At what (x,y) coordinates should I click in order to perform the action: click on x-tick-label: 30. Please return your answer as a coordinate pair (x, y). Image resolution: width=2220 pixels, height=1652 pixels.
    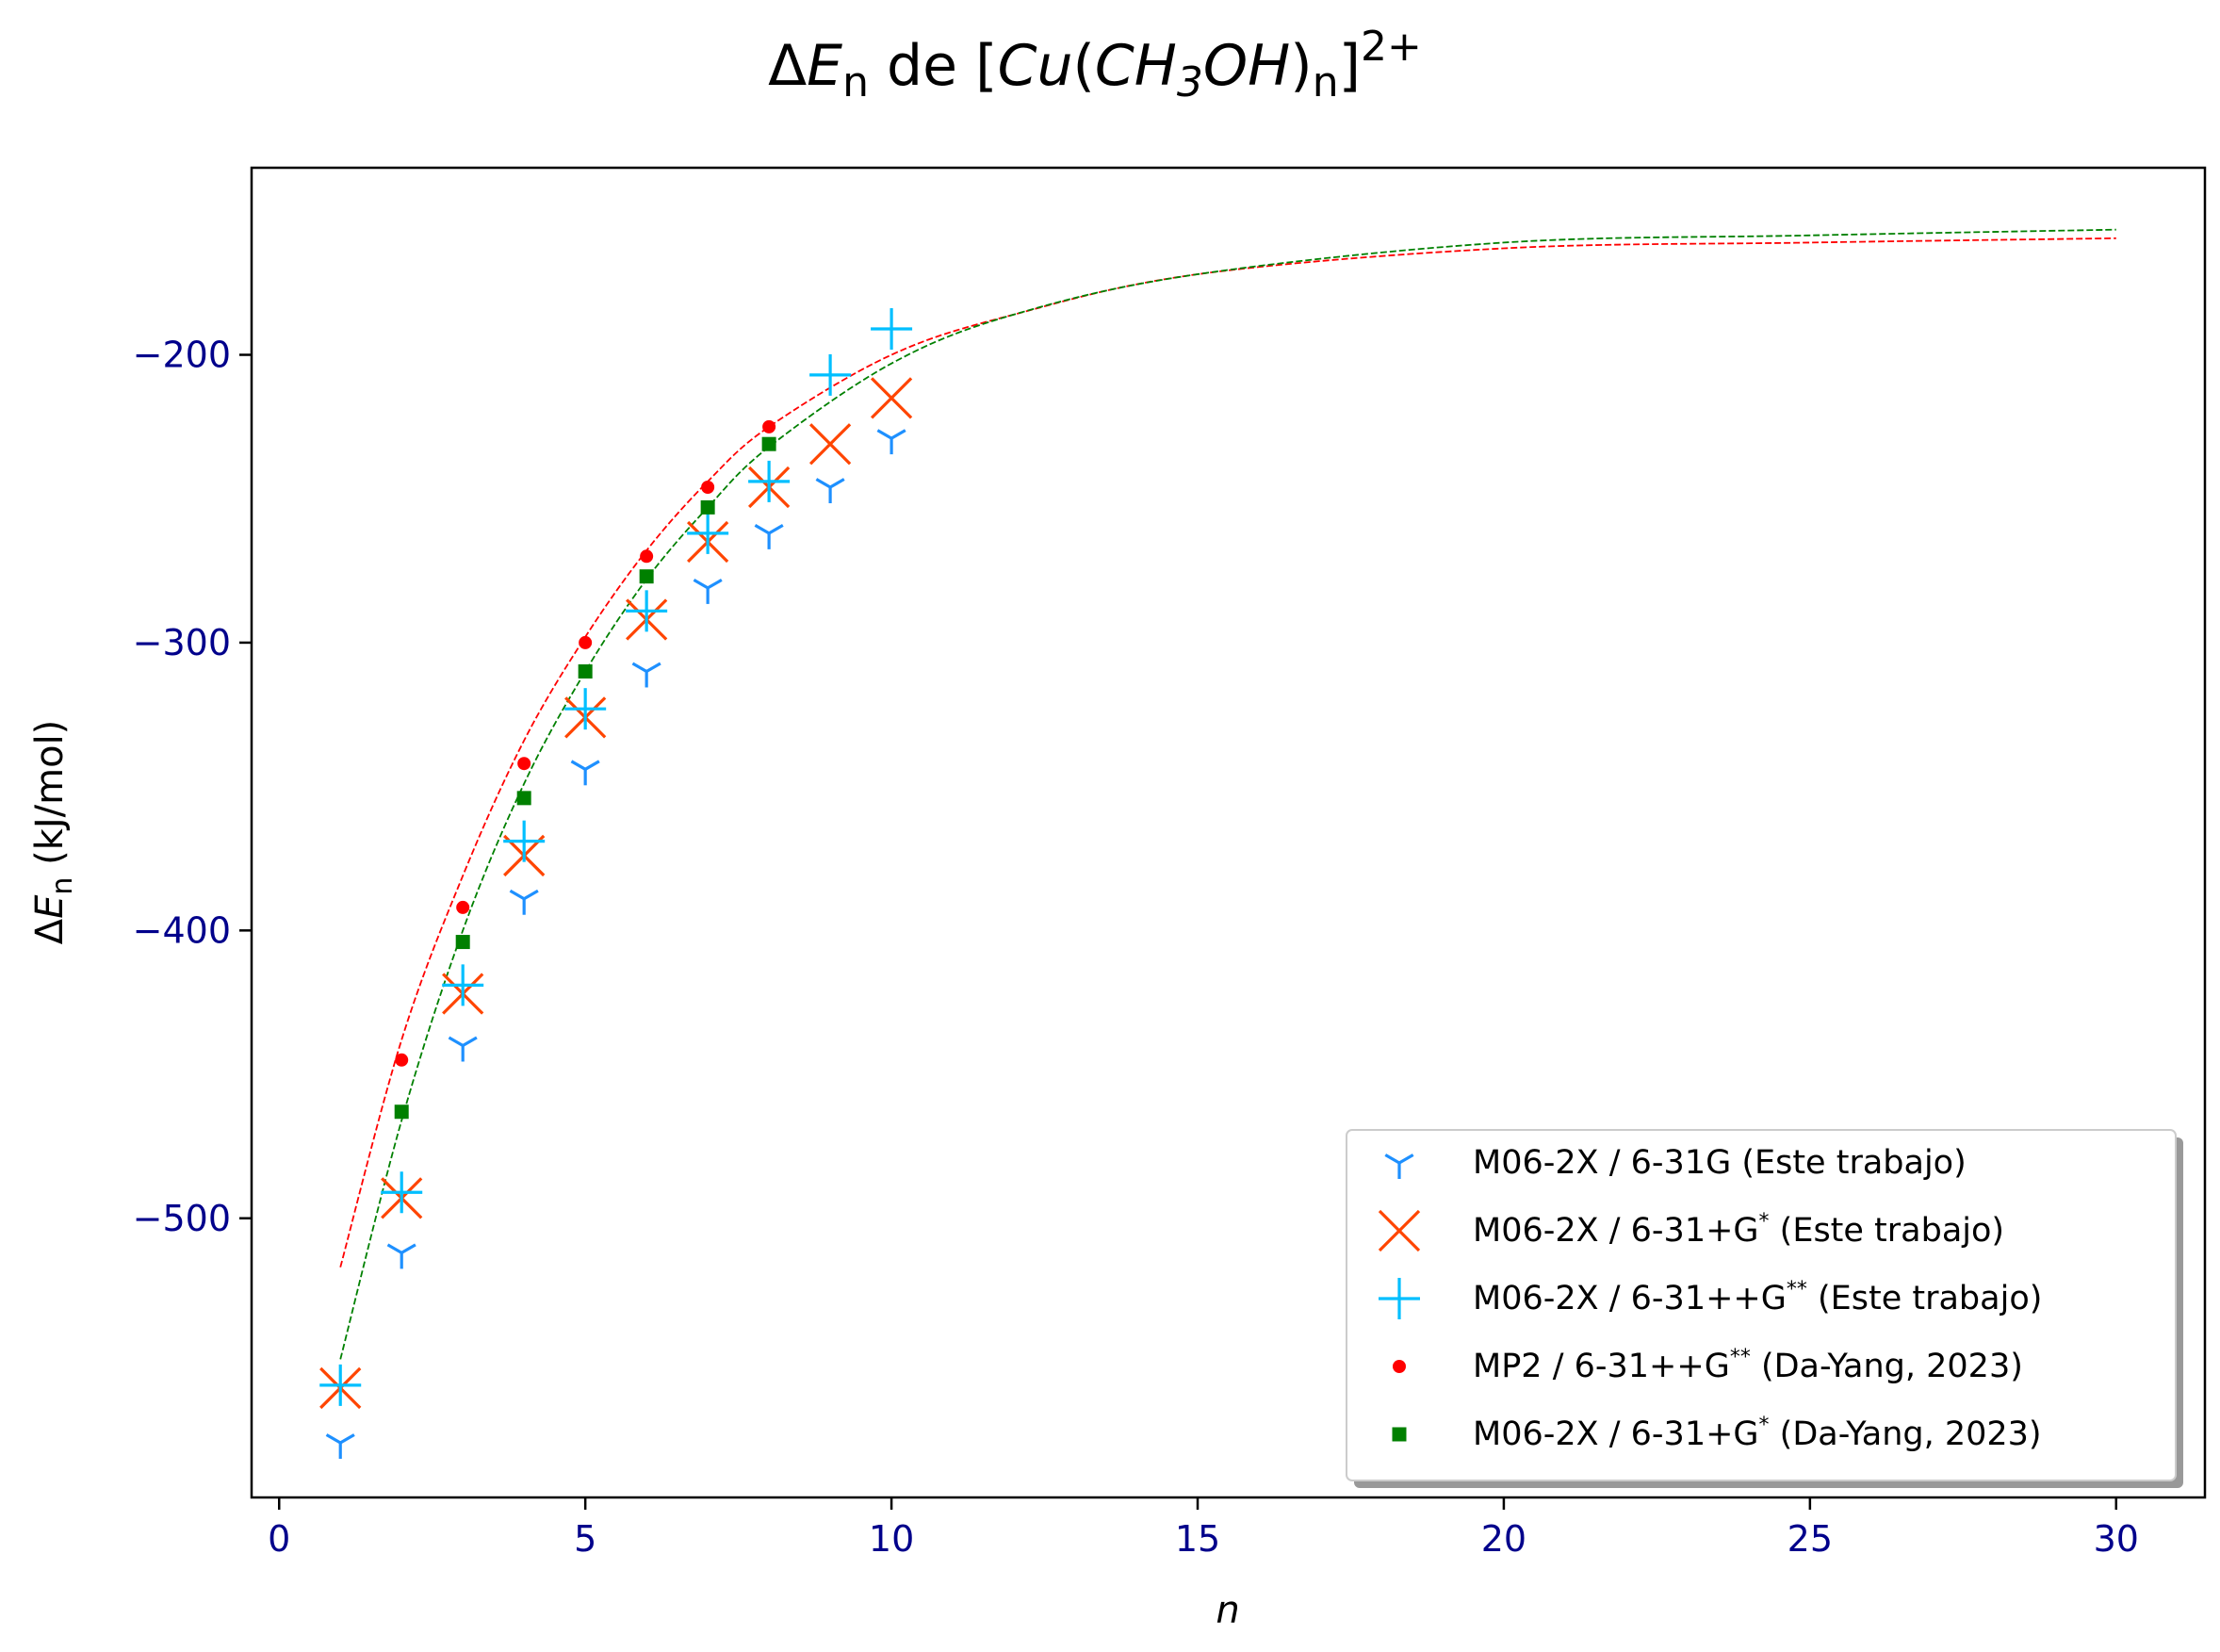
    Looking at the image, I should click on (2116, 1539).